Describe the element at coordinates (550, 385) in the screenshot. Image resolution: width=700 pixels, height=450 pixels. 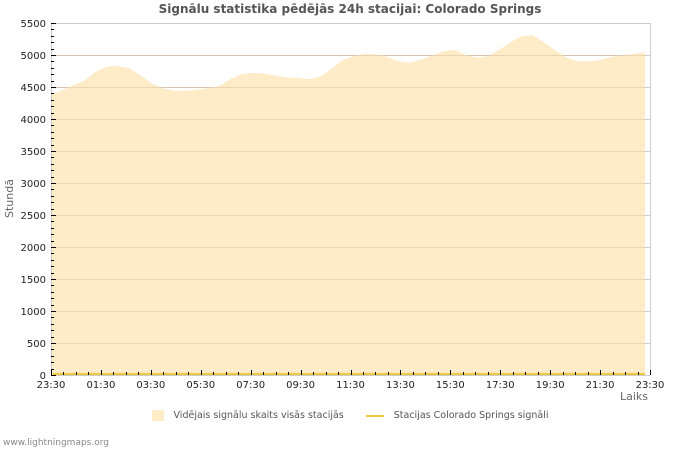
I see `svg-text: 19:30` at that location.